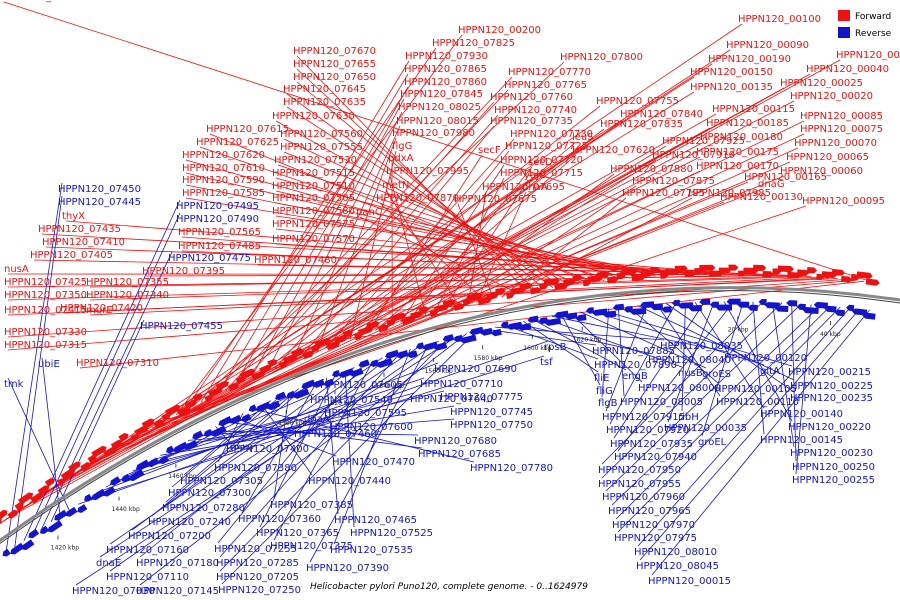 The width and height of the screenshot is (900, 600). What do you see at coordinates (313, 173) in the screenshot?
I see `forward-gene-label: HPPN120_07515` at bounding box center [313, 173].